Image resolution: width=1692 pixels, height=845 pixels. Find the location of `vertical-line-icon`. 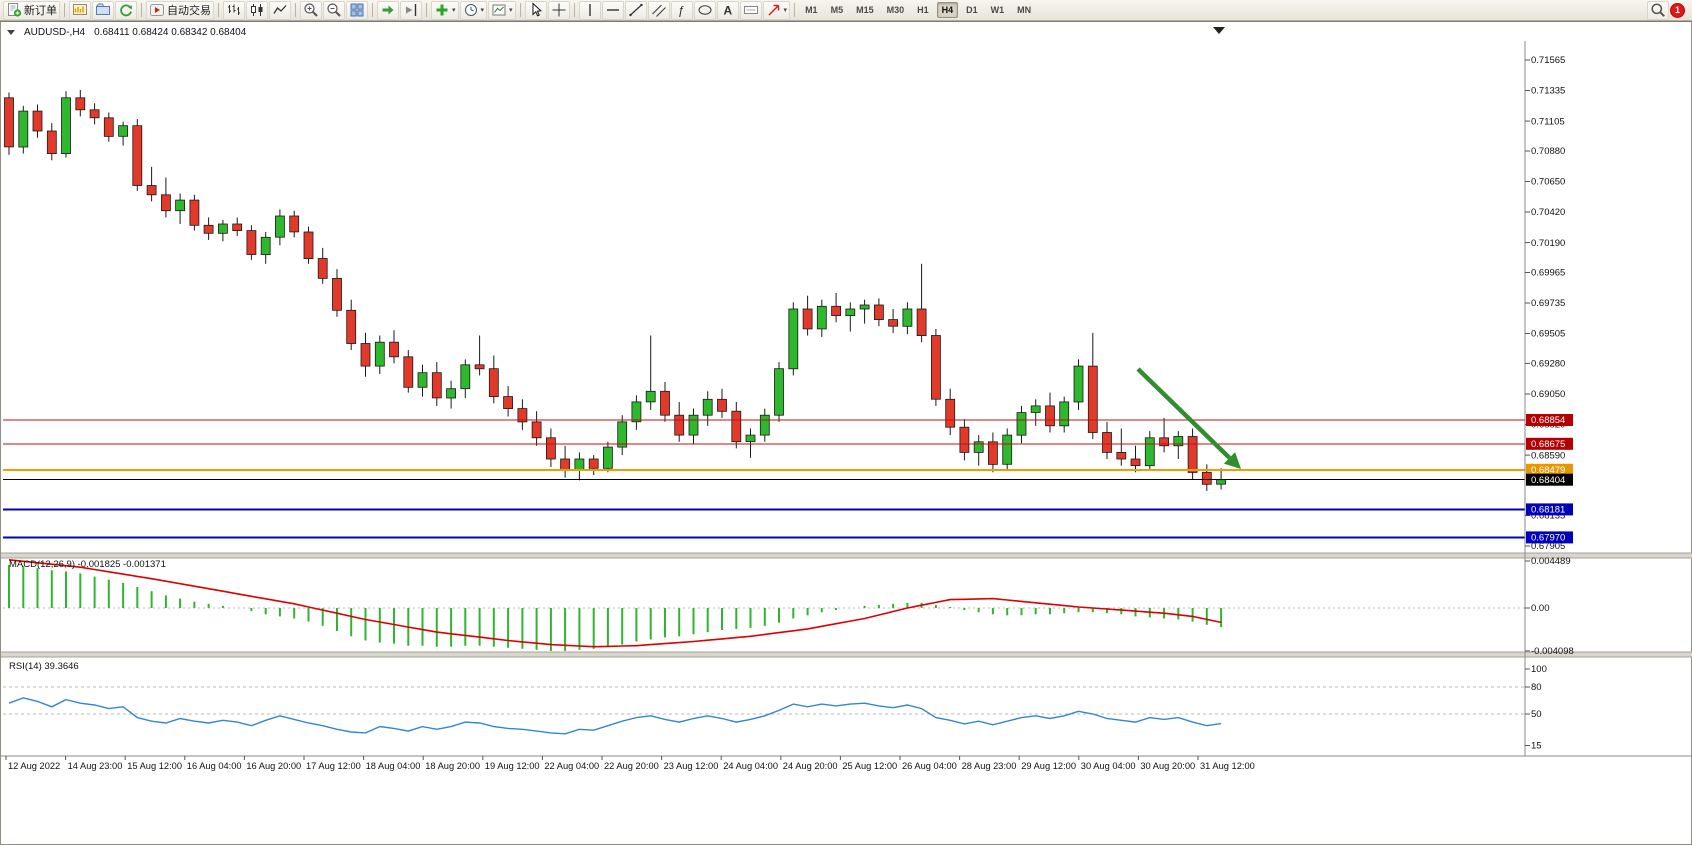

vertical-line-icon is located at coordinates (589, 10).